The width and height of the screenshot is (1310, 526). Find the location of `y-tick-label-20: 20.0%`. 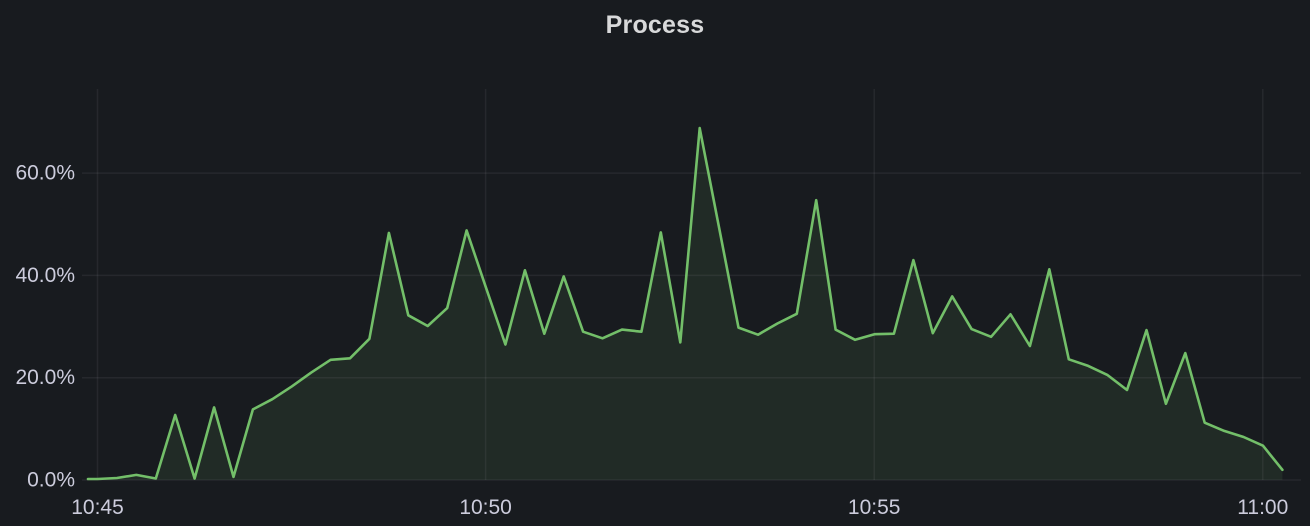

y-tick-label-20: 20.0% is located at coordinates (45, 377).